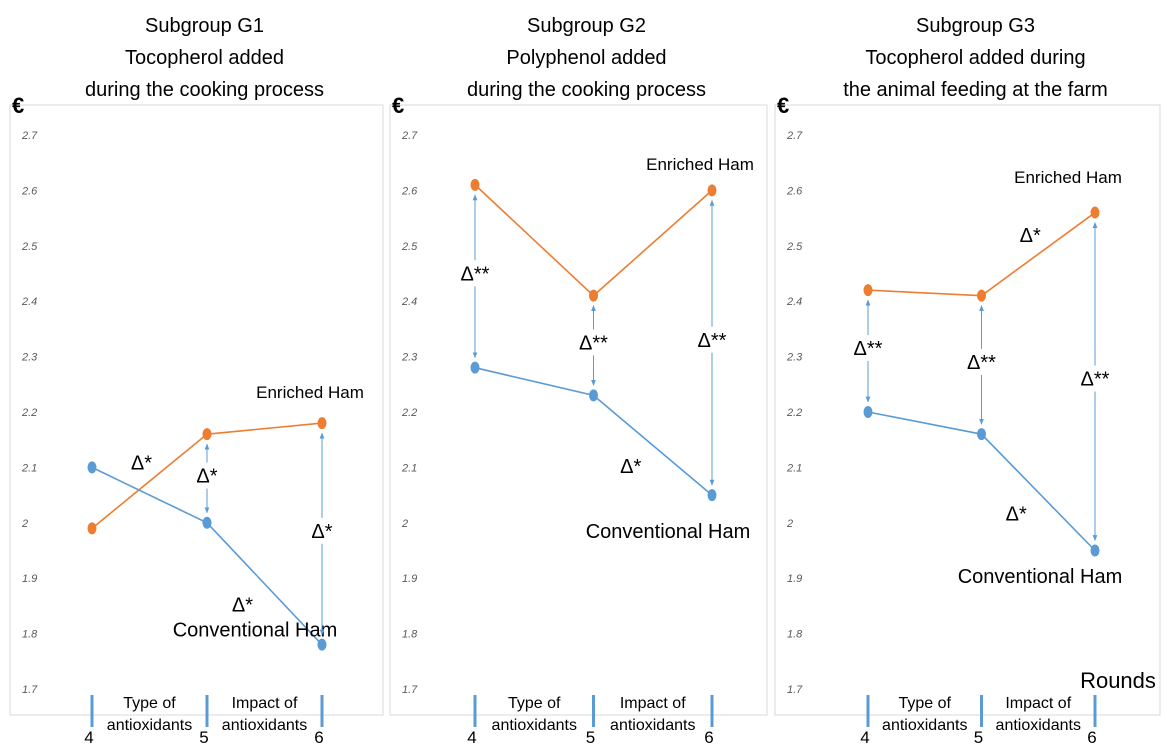 Image resolution: width=1167 pixels, height=750 pixels. I want to click on y-tick-label: 2.1, so click(29, 468).